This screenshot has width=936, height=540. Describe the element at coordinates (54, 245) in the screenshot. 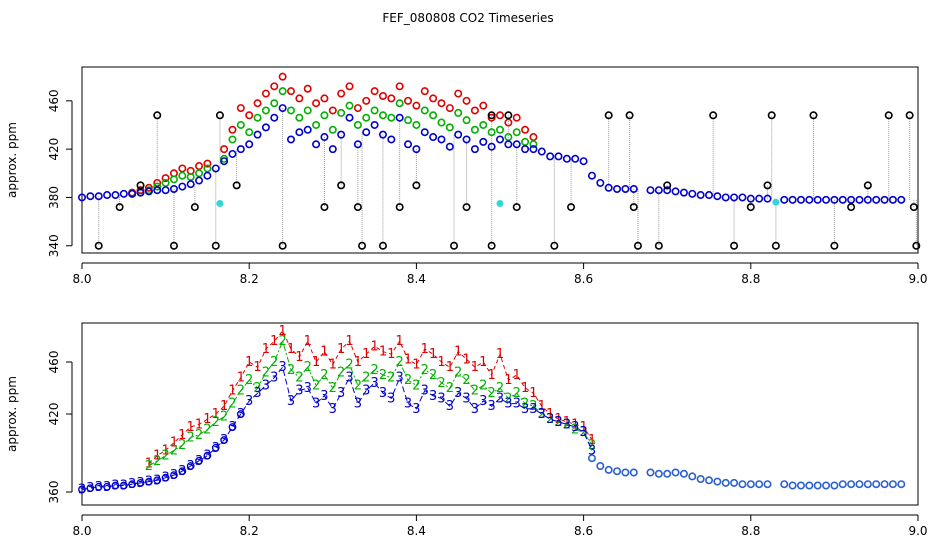

I see `y-tick-label: 340` at that location.